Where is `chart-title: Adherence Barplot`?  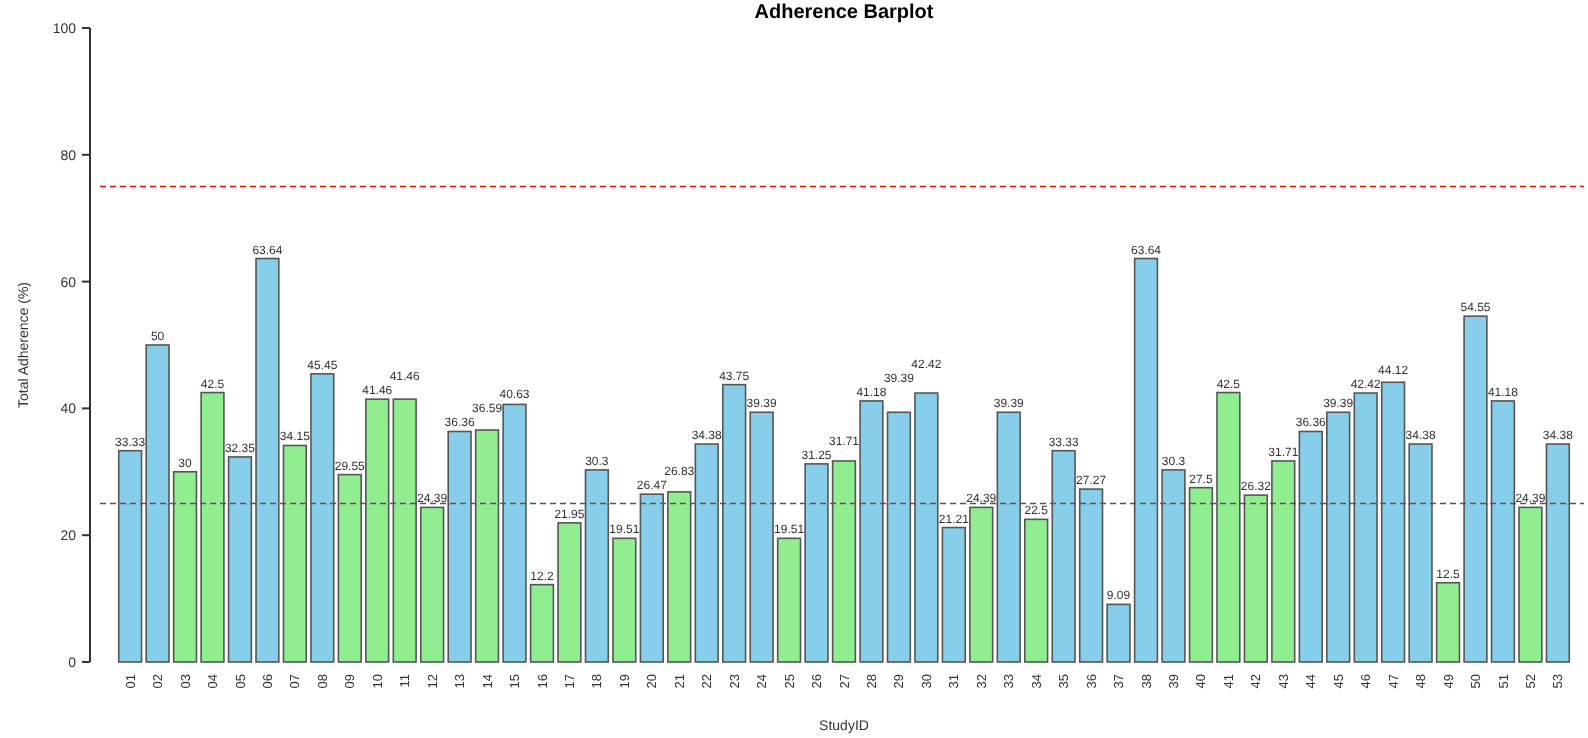
chart-title: Adherence Barplot is located at coordinates (844, 13).